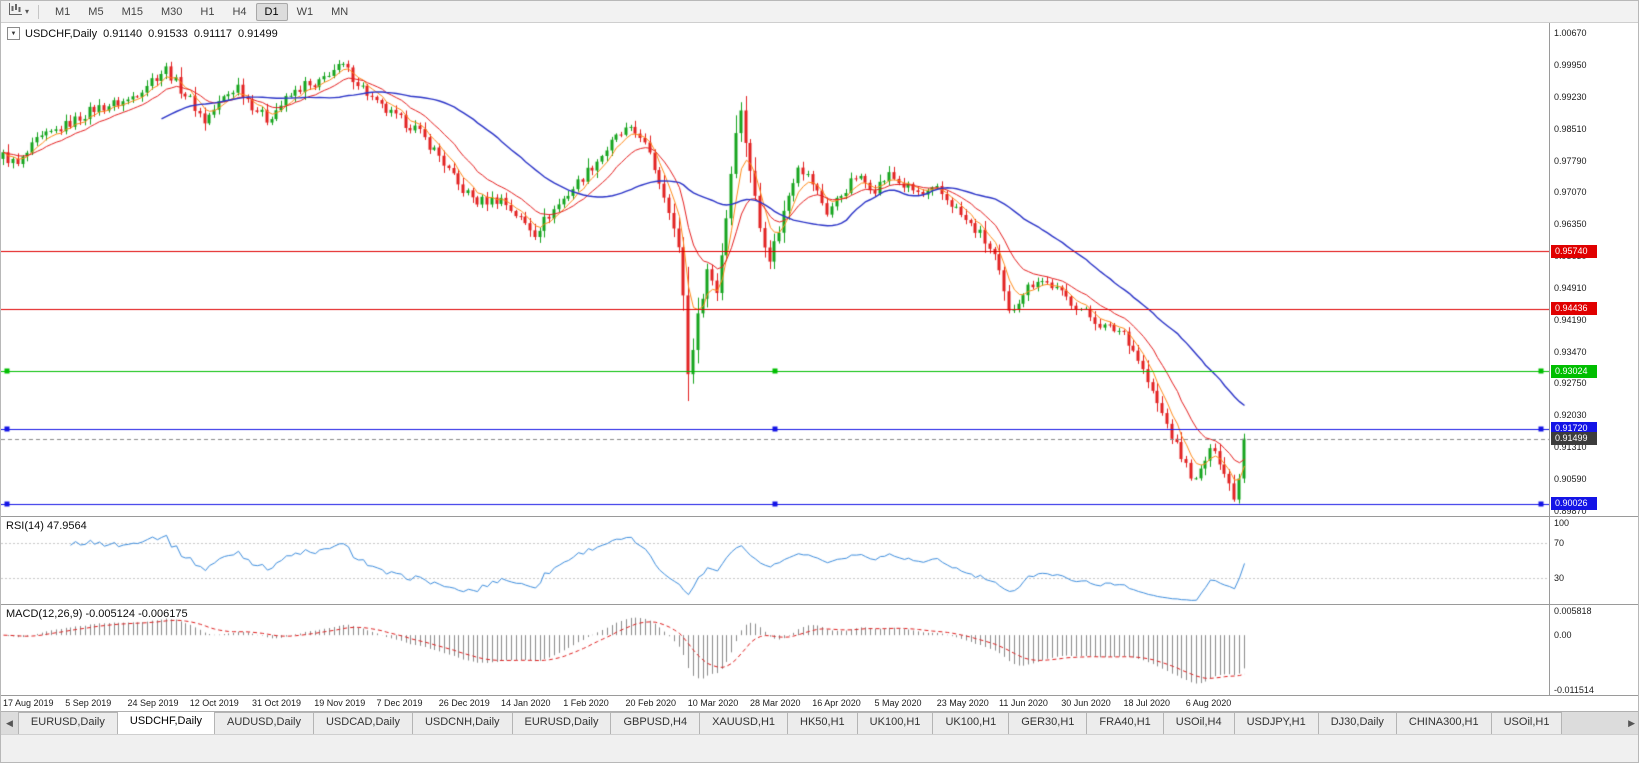 The height and width of the screenshot is (763, 1639). Describe the element at coordinates (132, 11) in the screenshot. I see `timeframe-button-m15: M15` at that location.